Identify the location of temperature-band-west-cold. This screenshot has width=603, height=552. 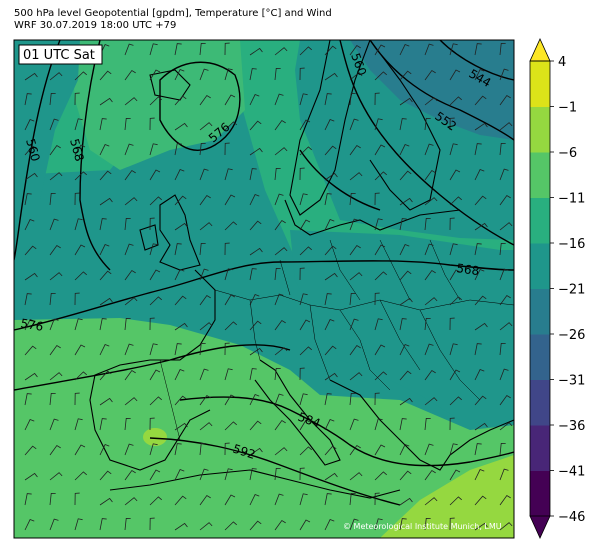
(47, 135).